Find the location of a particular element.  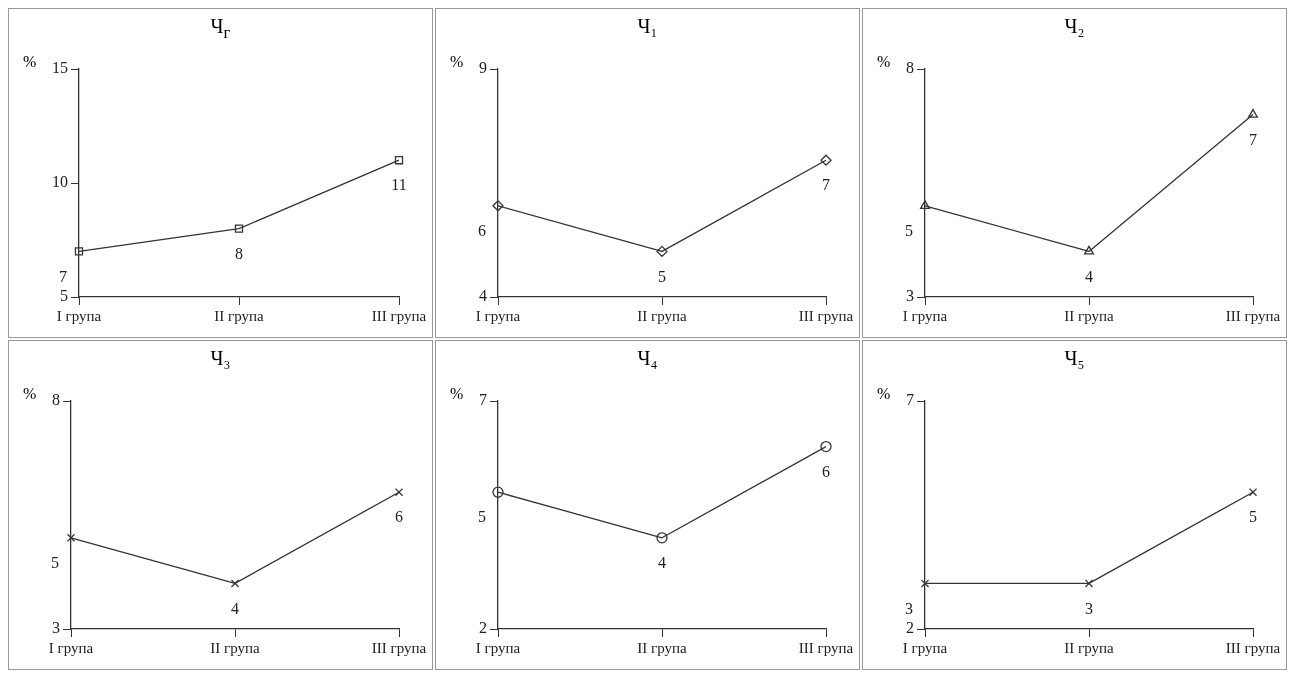

chart-title: Ч₁ is located at coordinates (647, 26).